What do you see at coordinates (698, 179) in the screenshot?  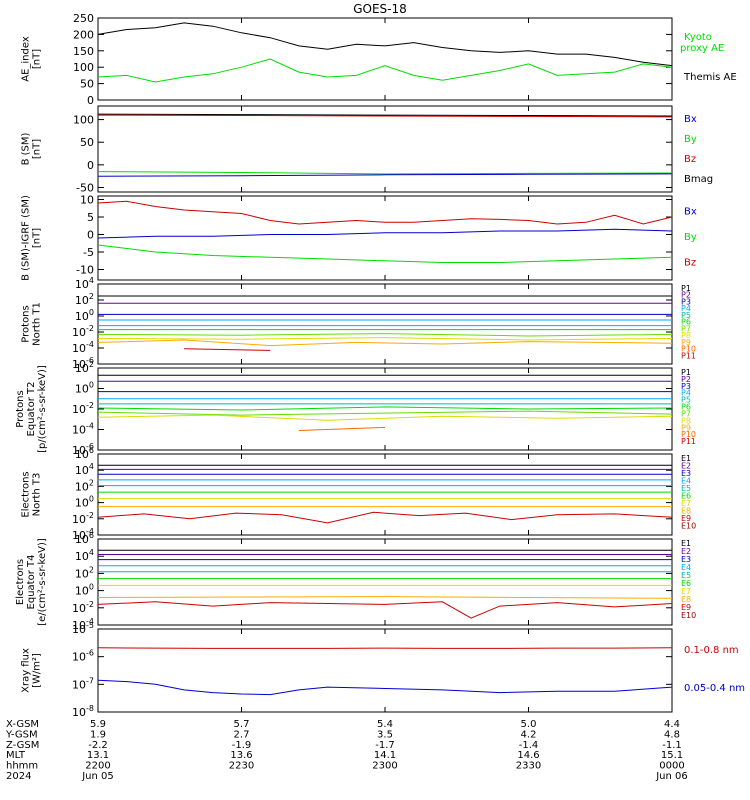 I see `legend-entry: Bmag` at bounding box center [698, 179].